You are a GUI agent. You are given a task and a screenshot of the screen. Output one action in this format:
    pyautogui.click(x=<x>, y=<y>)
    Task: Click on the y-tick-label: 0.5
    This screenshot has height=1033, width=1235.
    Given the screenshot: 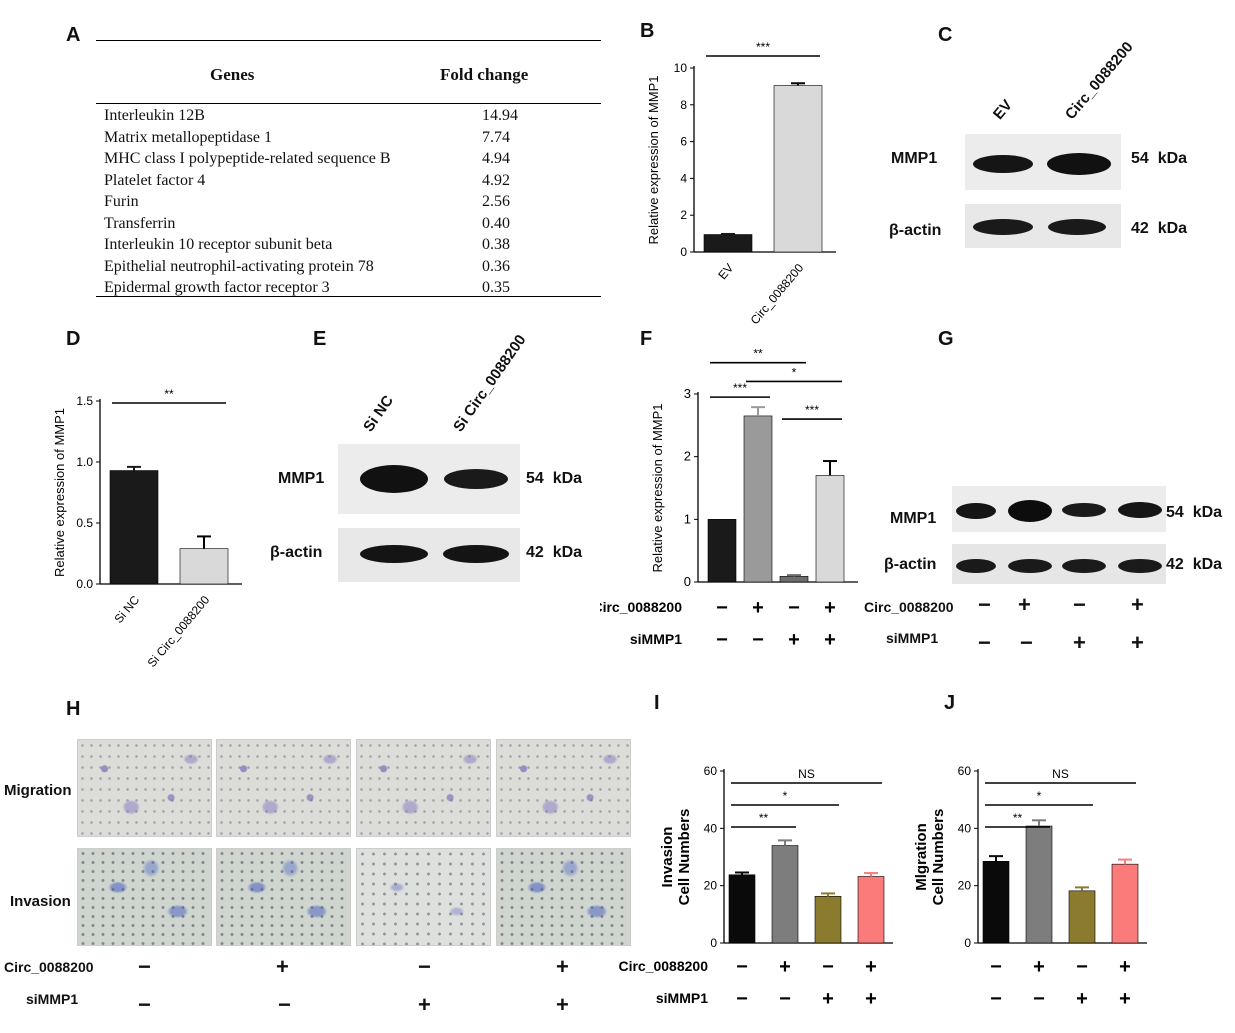 What is the action you would take?
    pyautogui.click(x=84, y=523)
    